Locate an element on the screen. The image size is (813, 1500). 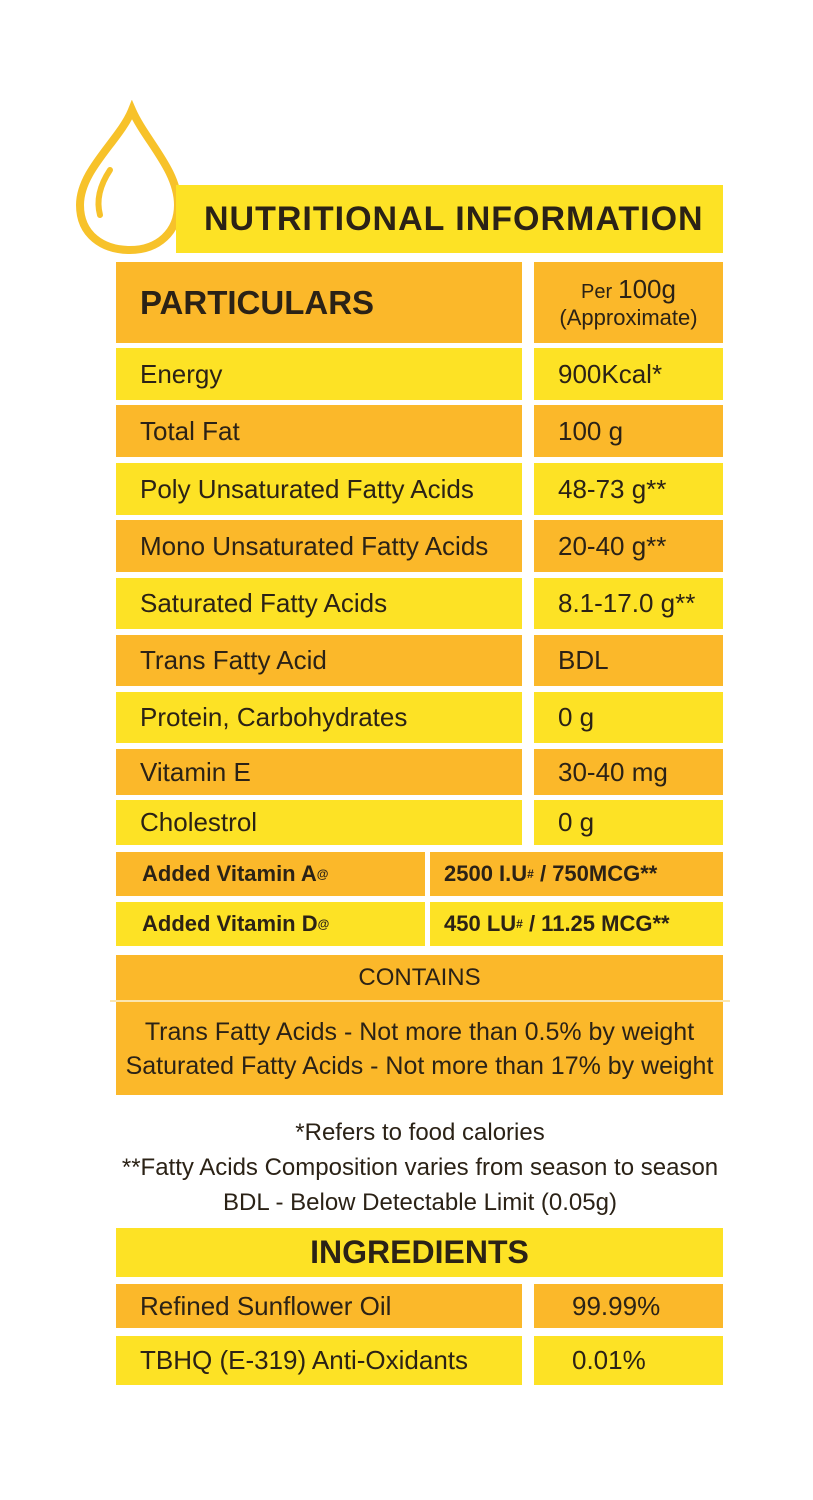
row-value-cell: 30-40 mg is located at coordinates (628, 772).